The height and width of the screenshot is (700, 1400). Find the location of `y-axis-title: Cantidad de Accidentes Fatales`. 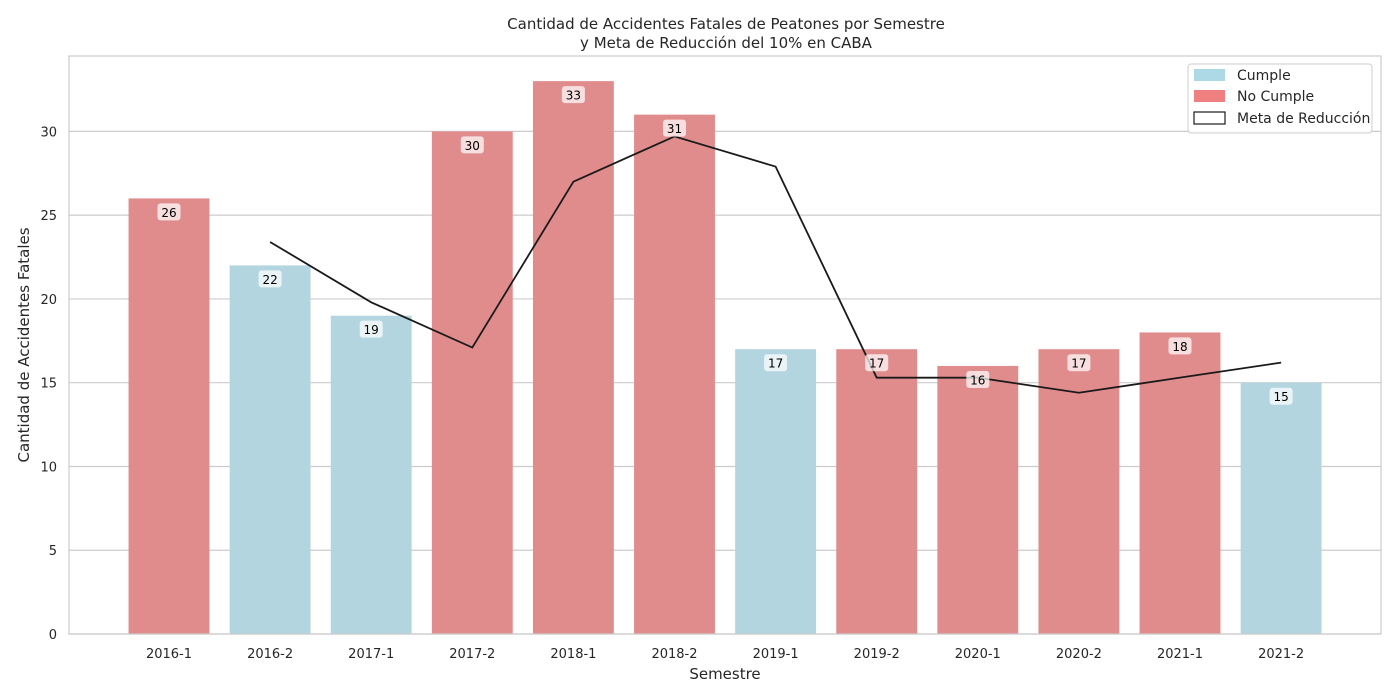

y-axis-title: Cantidad de Accidentes Fatales is located at coordinates (24, 344).